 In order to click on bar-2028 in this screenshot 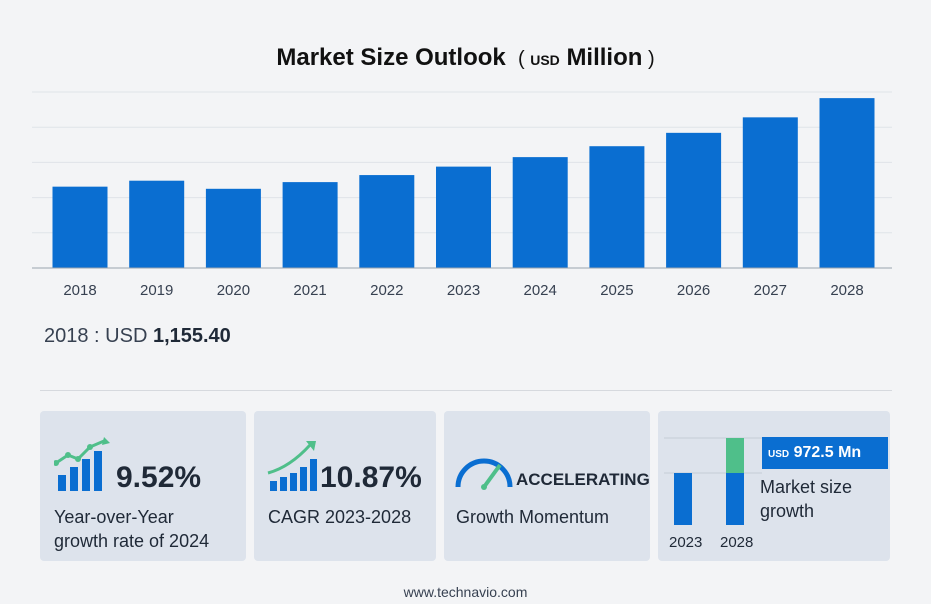, I will do `click(847, 183)`.